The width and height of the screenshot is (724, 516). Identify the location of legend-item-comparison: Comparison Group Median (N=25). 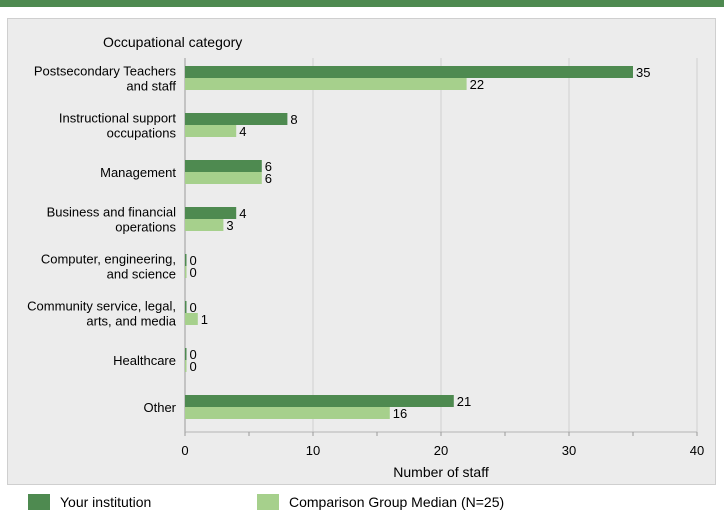
(380, 502).